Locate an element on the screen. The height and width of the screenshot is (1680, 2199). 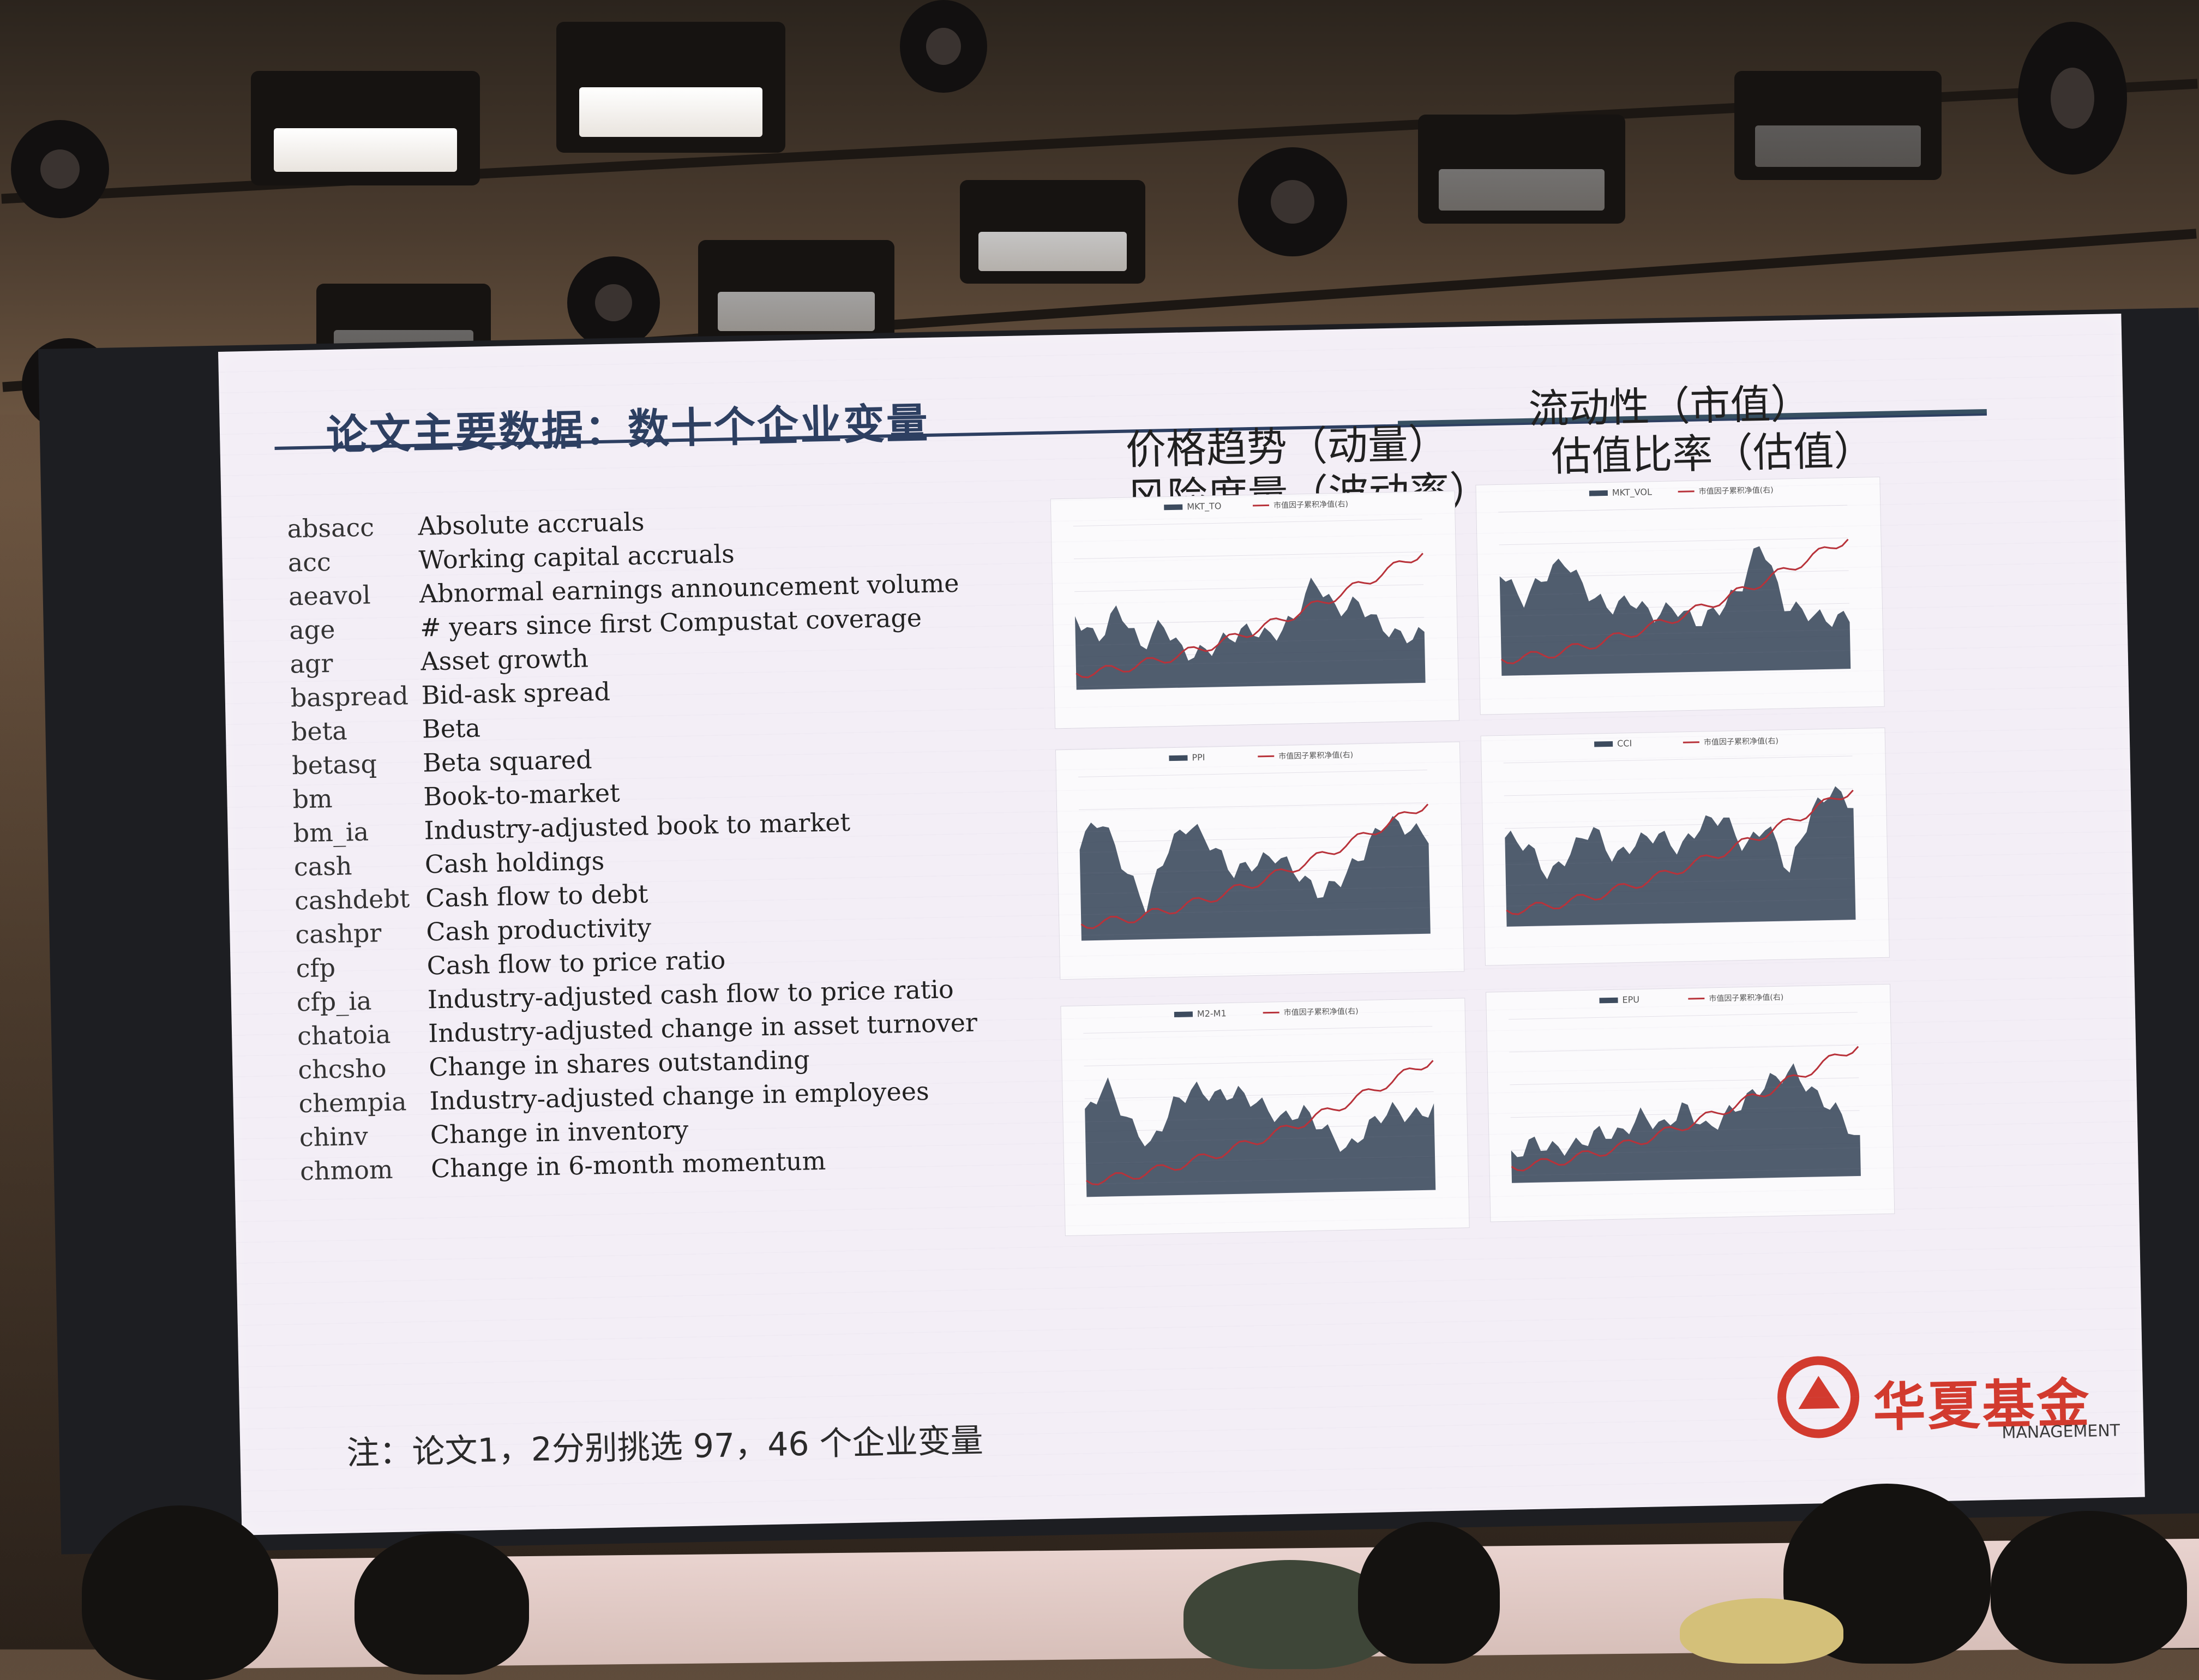
variable-description: Bid-ask spread is located at coordinates (516, 693).